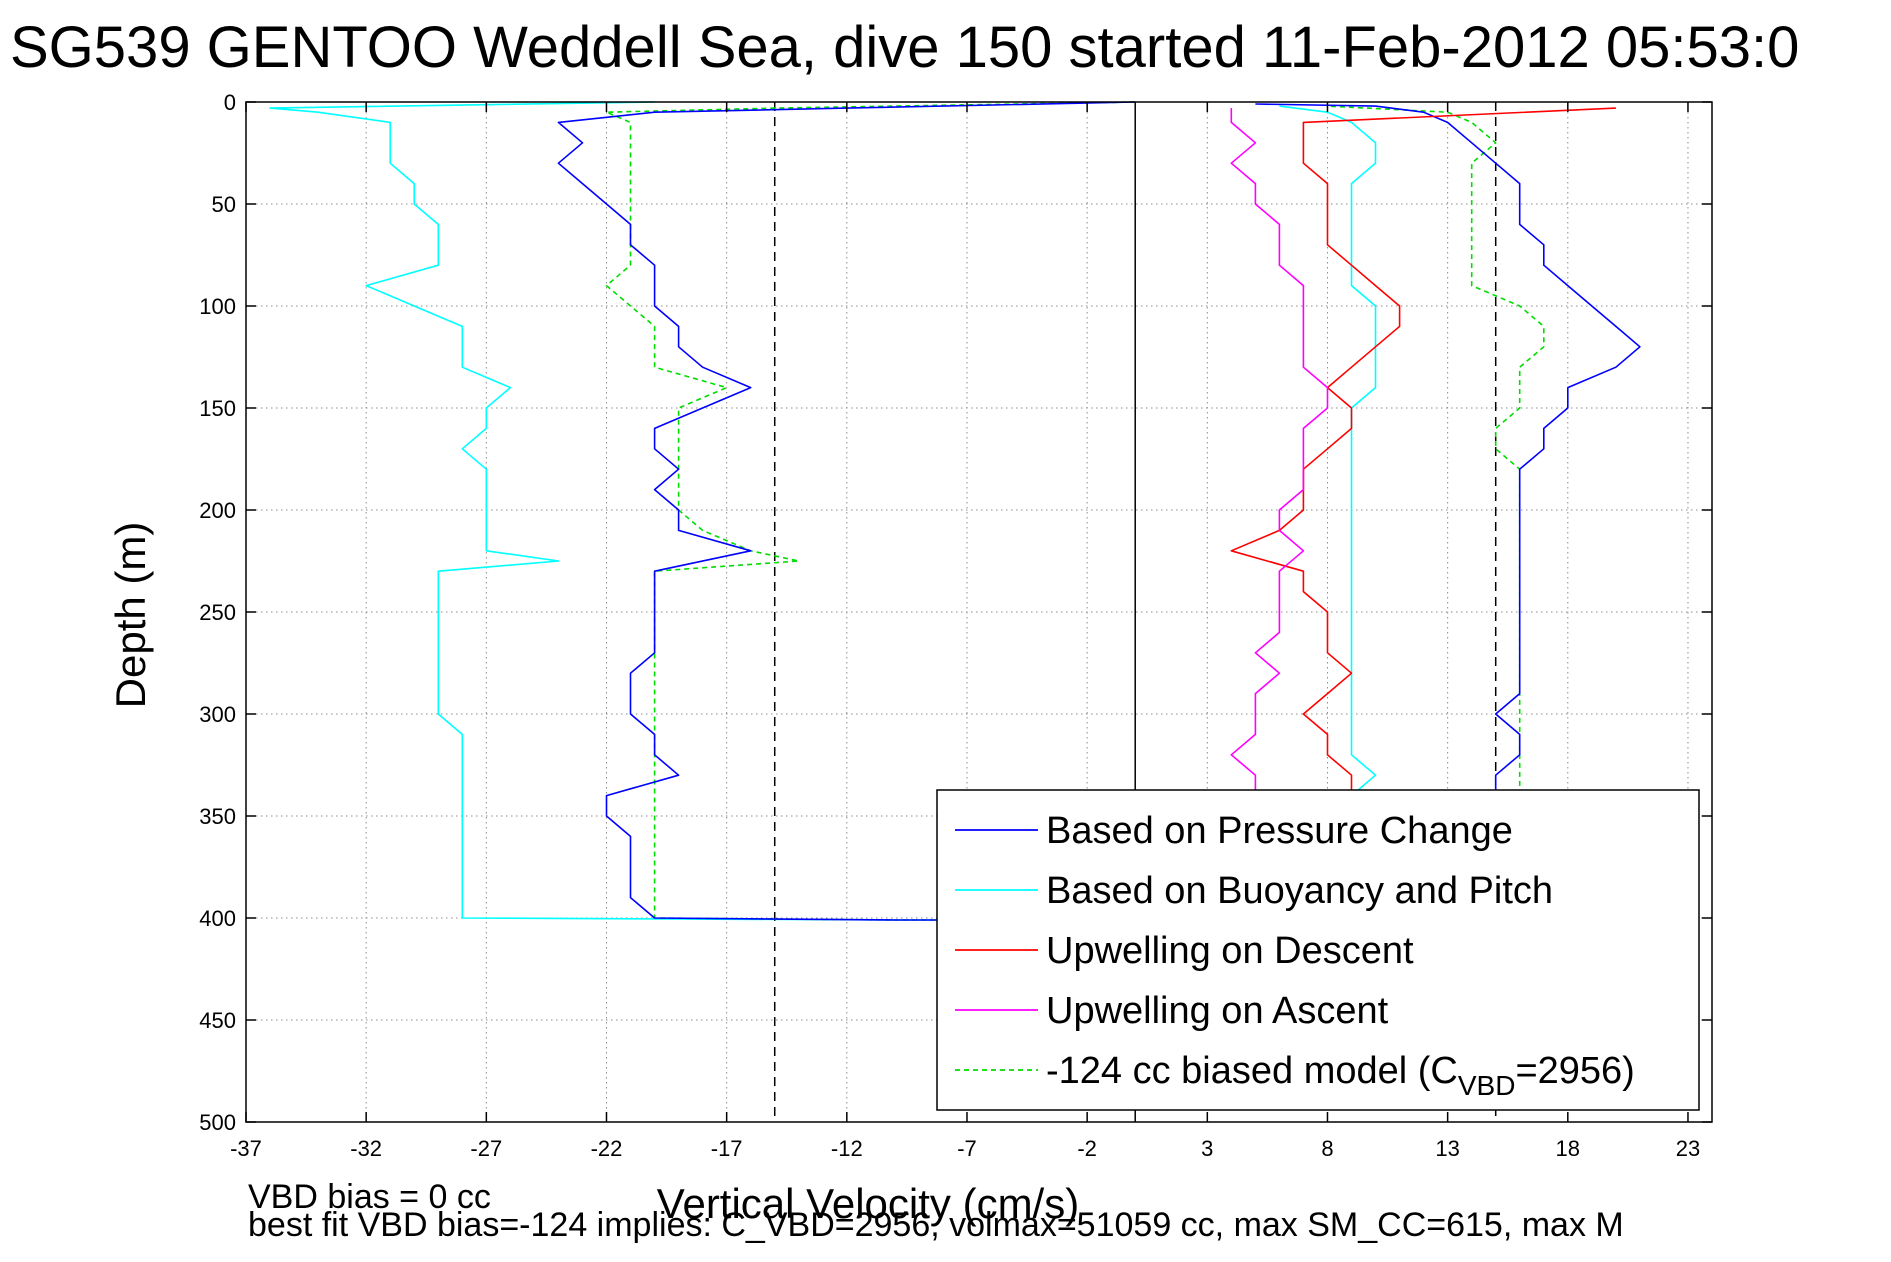 This screenshot has height=1262, width=1891. Describe the element at coordinates (847, 1148) in the screenshot. I see `x-tick-label: -12` at that location.